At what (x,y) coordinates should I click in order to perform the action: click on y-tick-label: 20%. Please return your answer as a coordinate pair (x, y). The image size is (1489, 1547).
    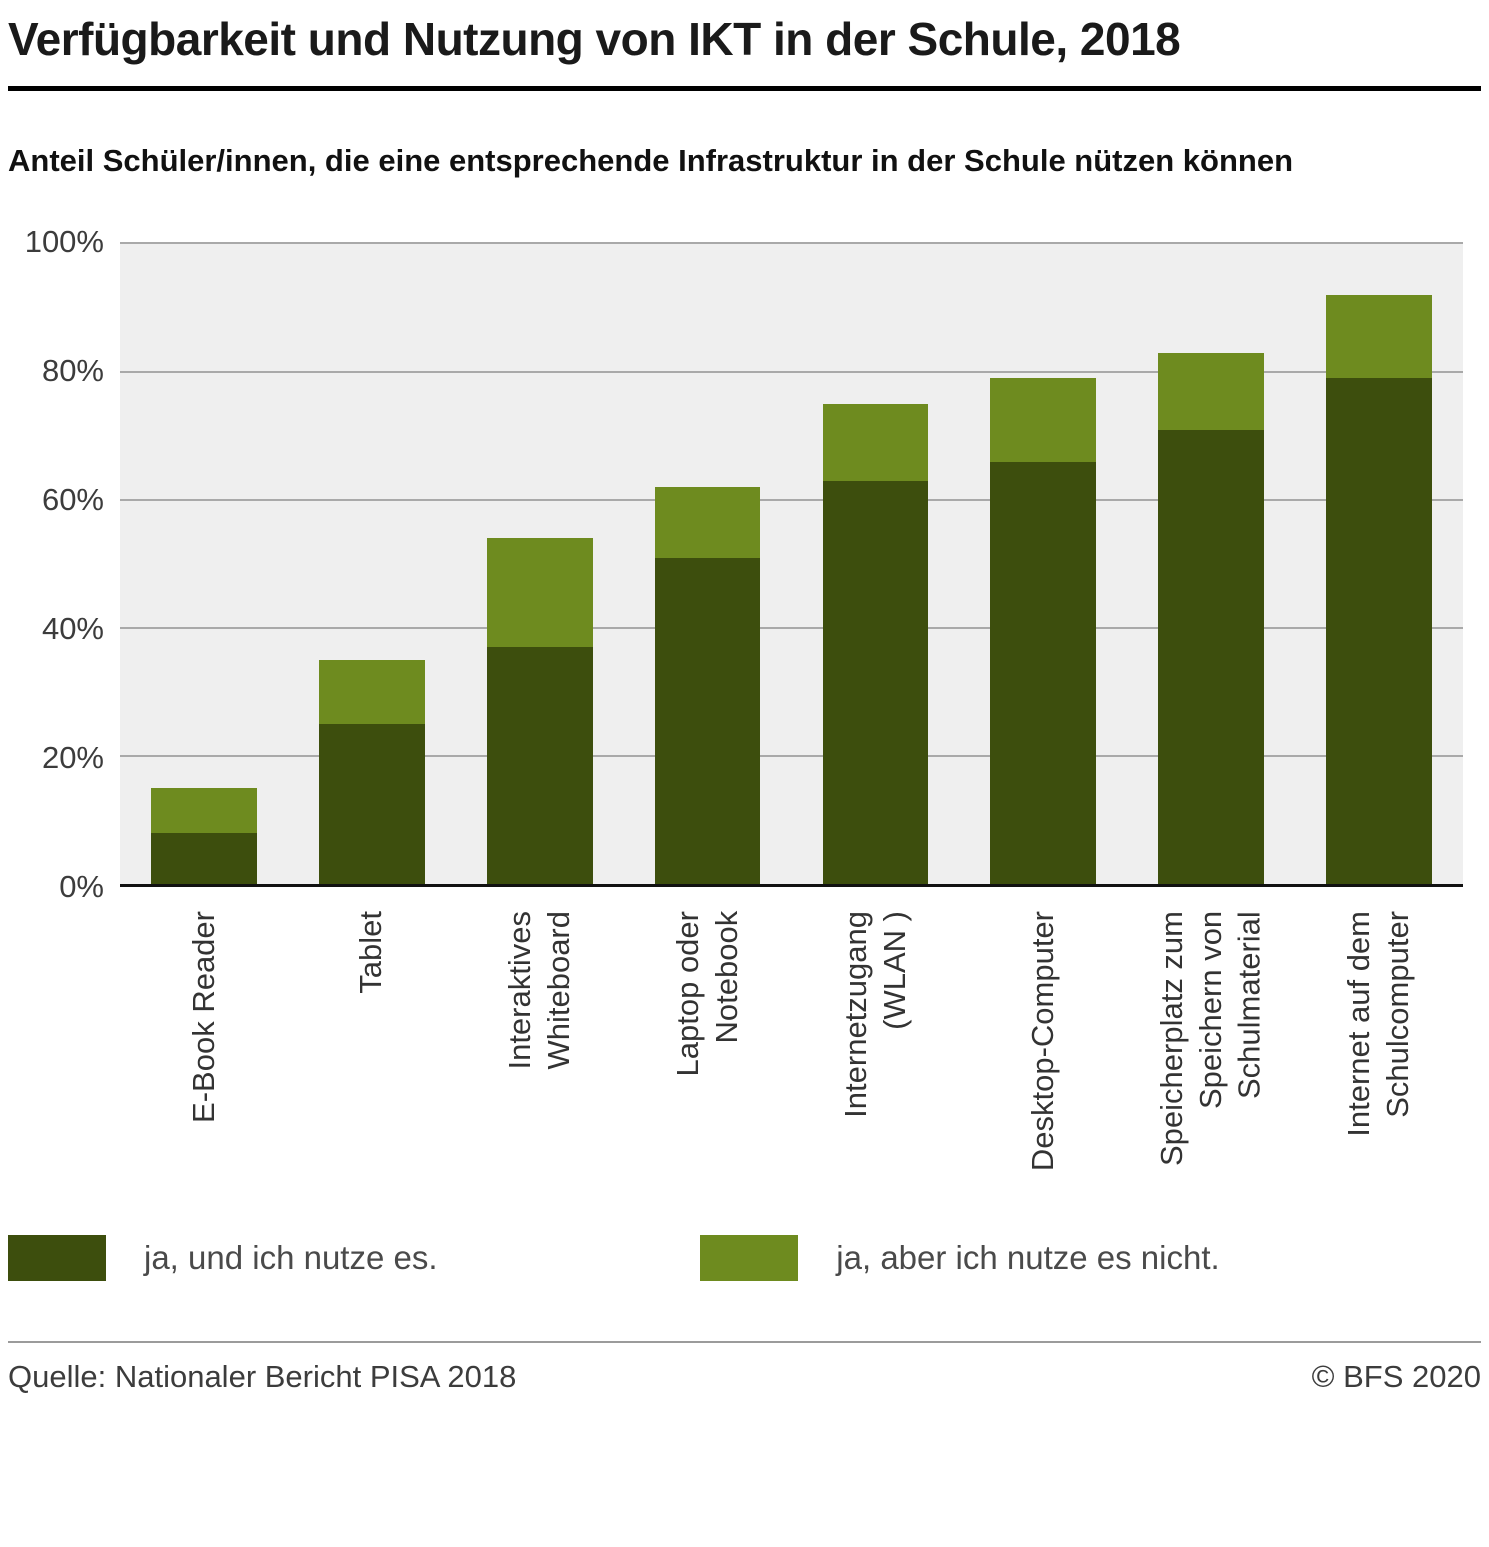
    Looking at the image, I should click on (72, 757).